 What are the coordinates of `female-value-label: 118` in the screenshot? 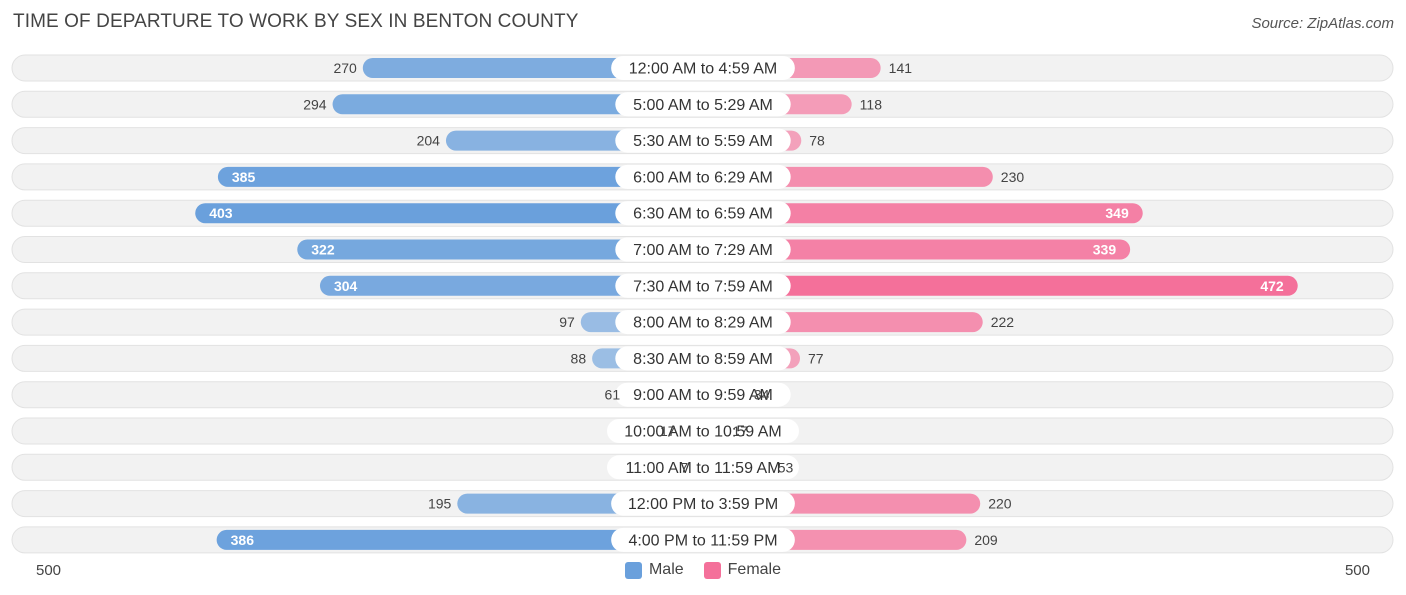 It's located at (871, 104).